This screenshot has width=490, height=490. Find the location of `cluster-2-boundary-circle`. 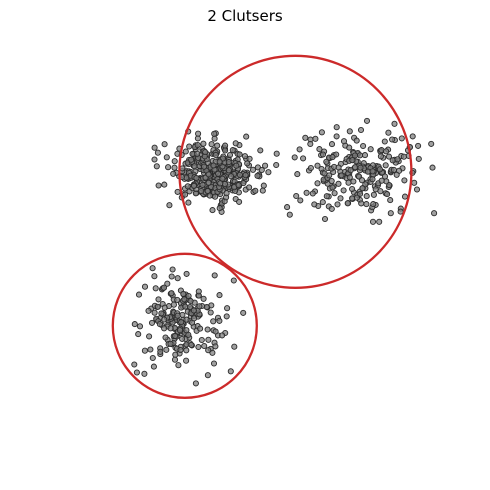

cluster-2-boundary-circle is located at coordinates (184, 325).